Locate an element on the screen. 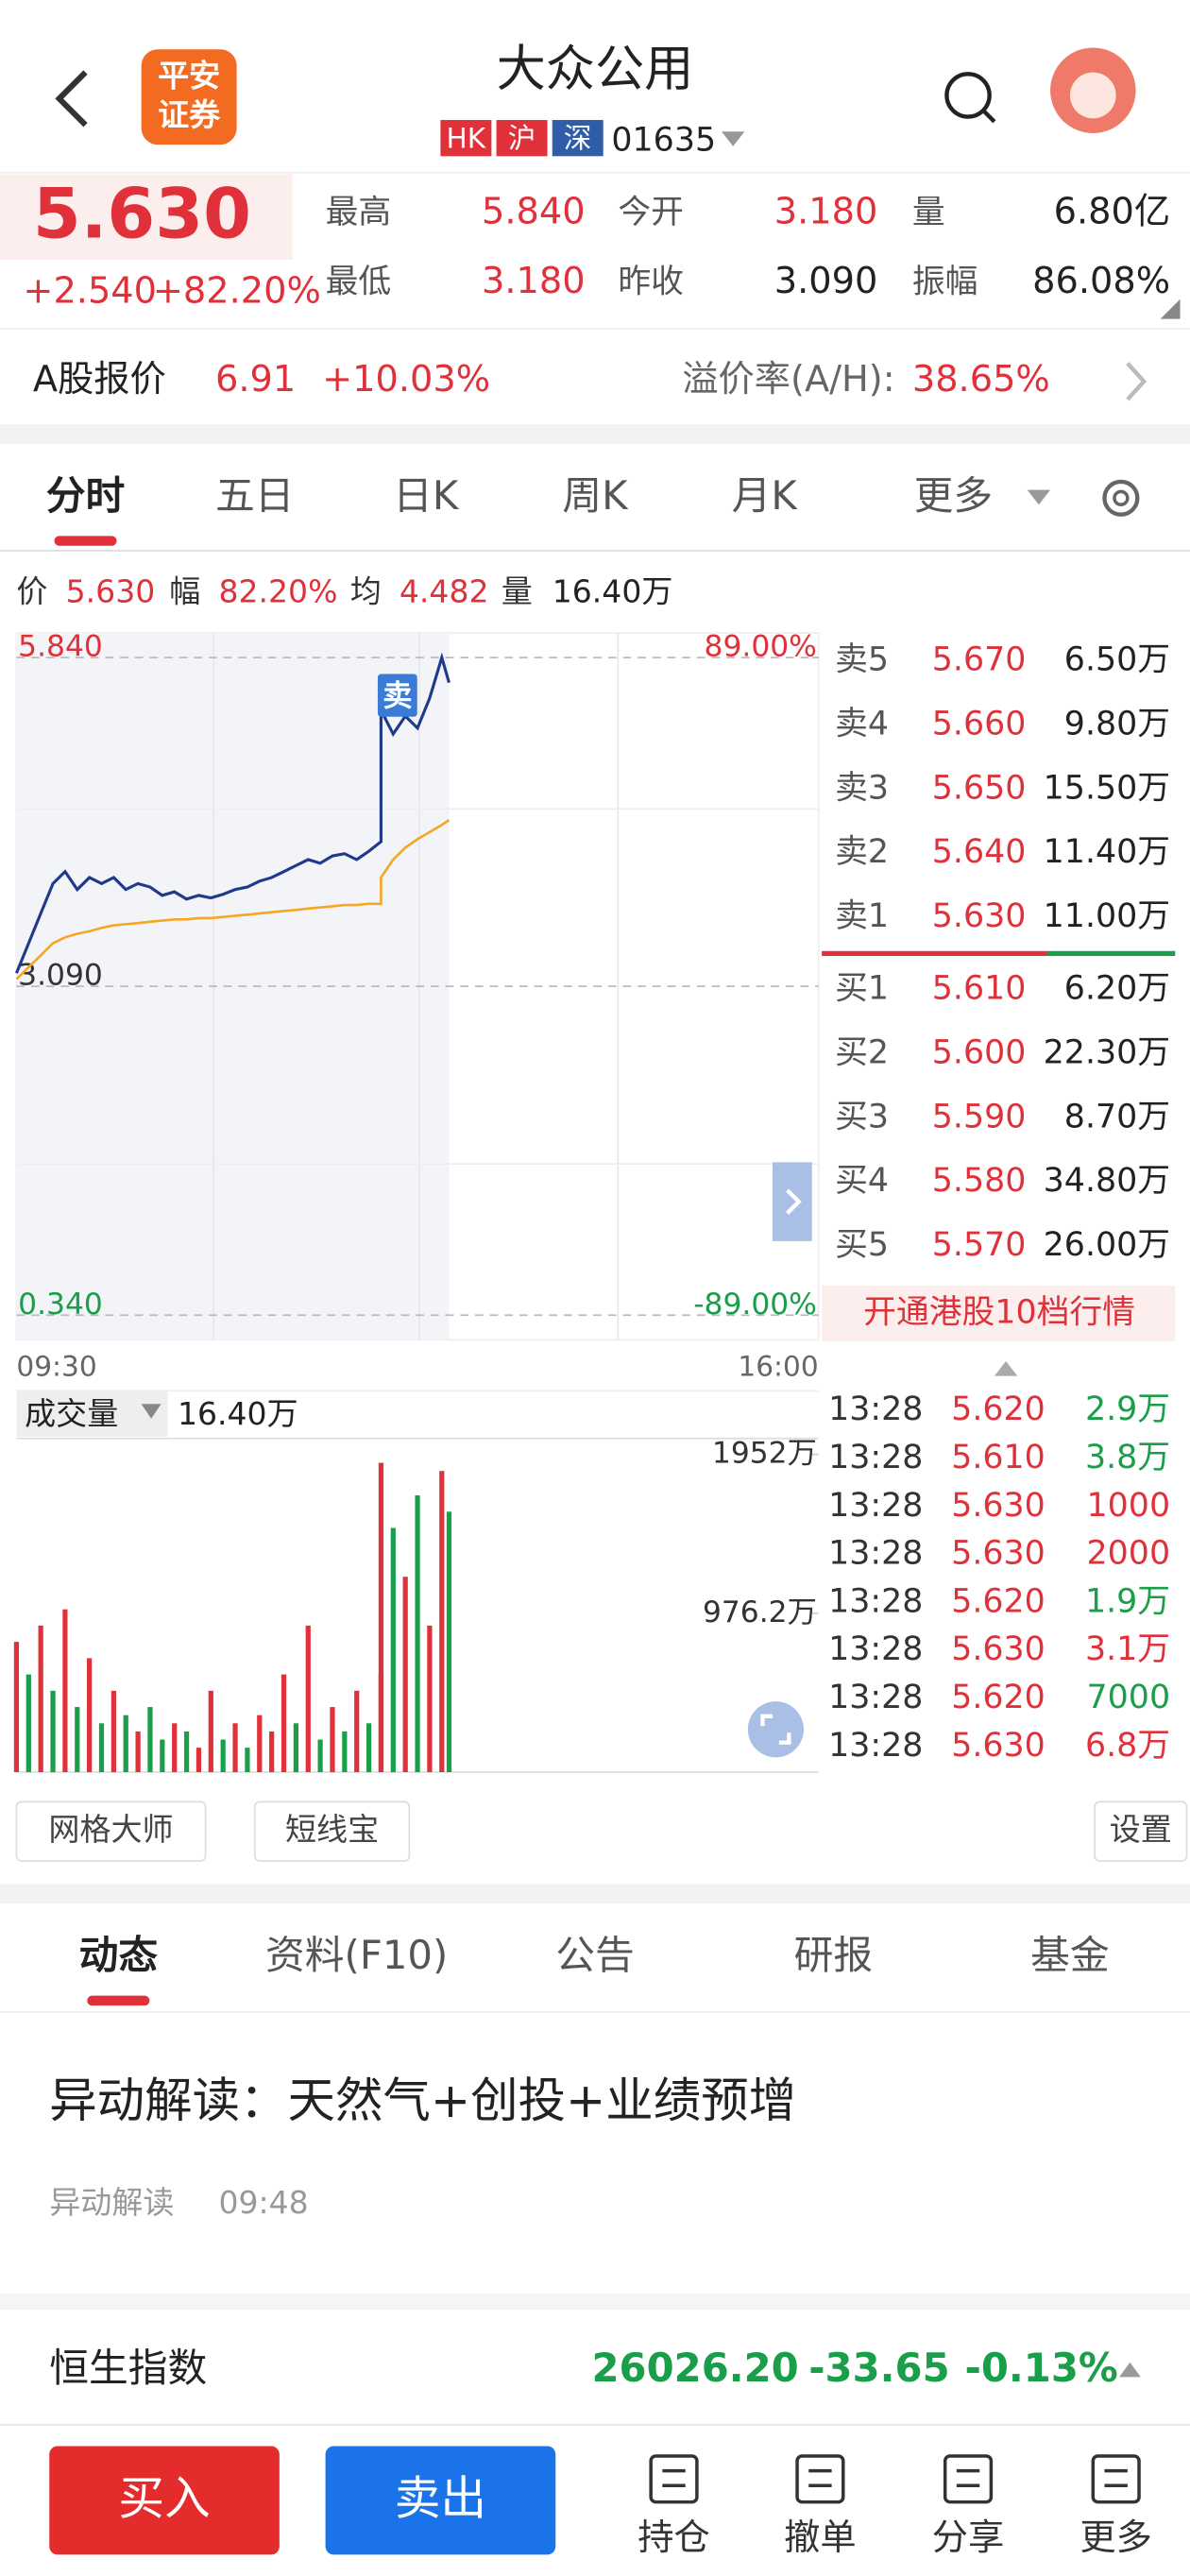 This screenshot has height=2576, width=1190. x-tick-label: 16:00 is located at coordinates (778, 1366).